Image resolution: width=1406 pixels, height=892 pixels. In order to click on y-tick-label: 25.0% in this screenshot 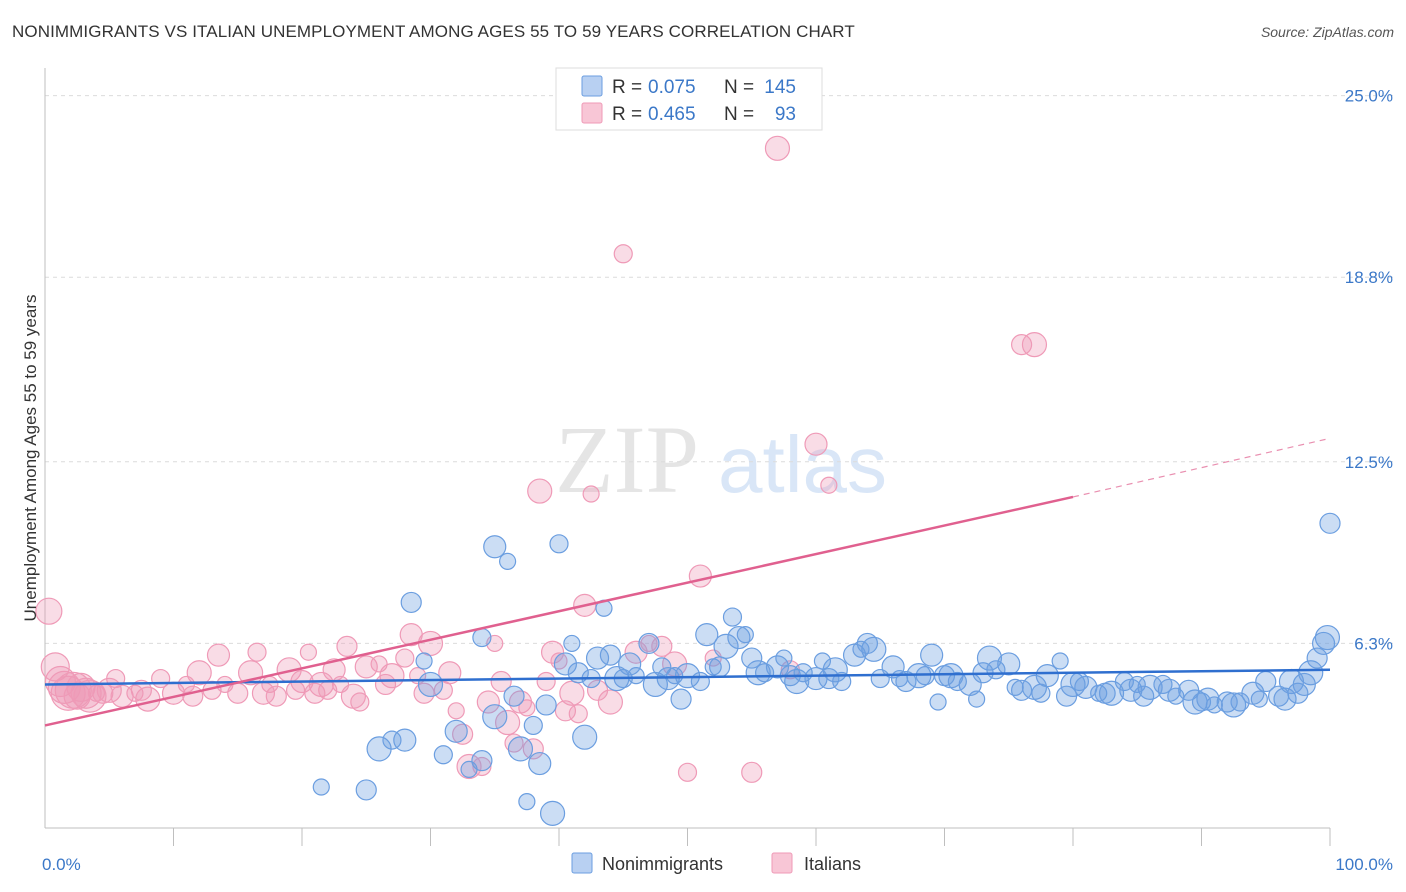, I will do `click(1369, 96)`.